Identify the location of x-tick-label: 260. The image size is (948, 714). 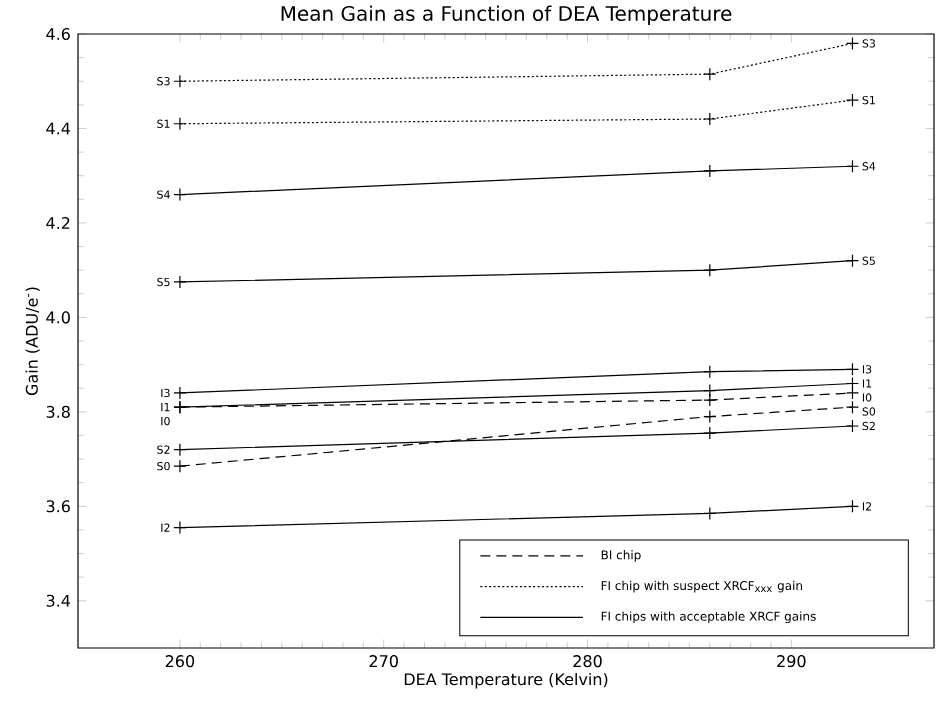
(180, 661).